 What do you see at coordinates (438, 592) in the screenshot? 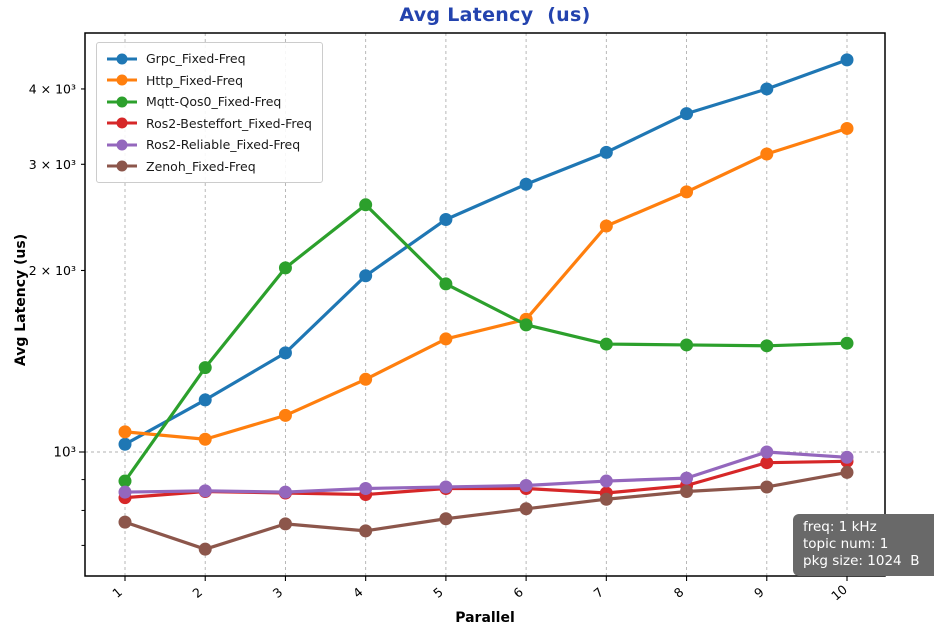
I see `x-tick-label: 5` at bounding box center [438, 592].